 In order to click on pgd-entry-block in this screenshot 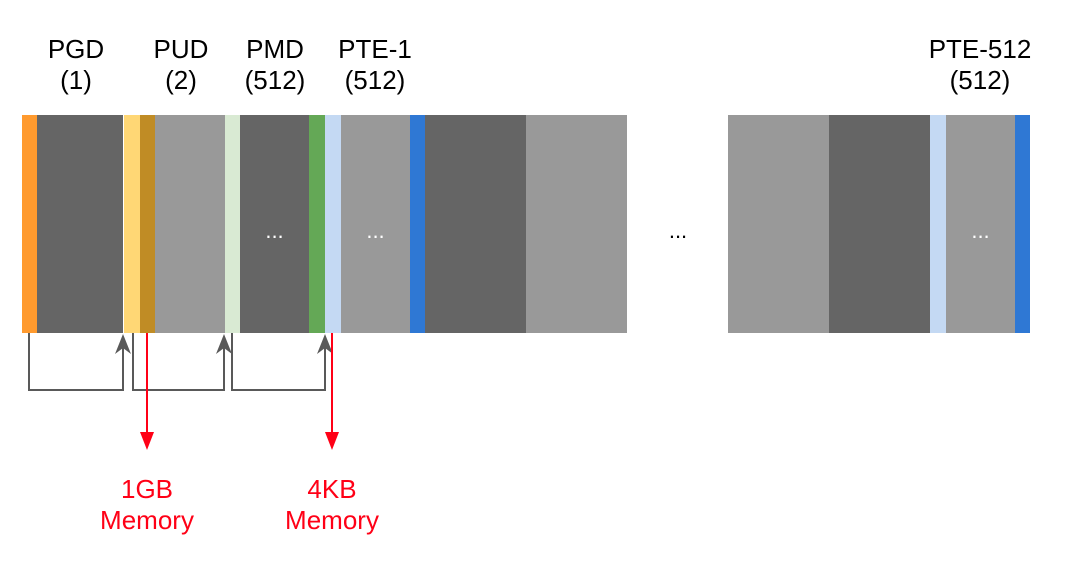, I will do `click(29, 224)`.